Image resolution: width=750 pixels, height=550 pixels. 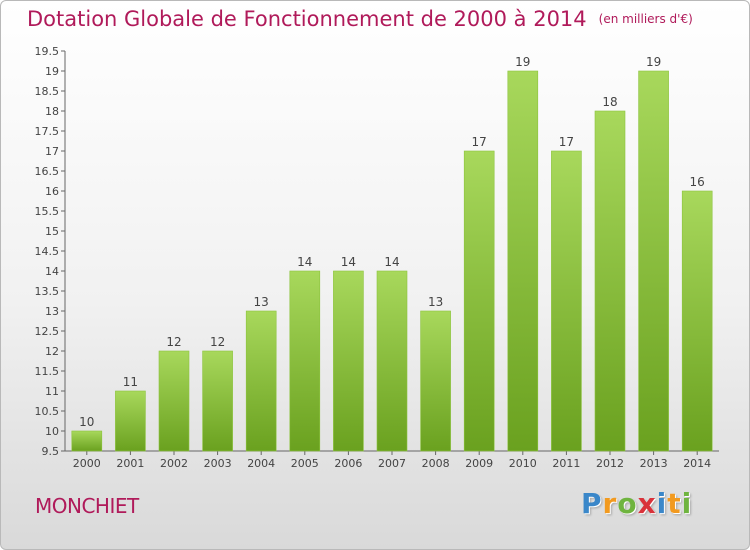 What do you see at coordinates (479, 142) in the screenshot?
I see `data-label-2009: 17` at bounding box center [479, 142].